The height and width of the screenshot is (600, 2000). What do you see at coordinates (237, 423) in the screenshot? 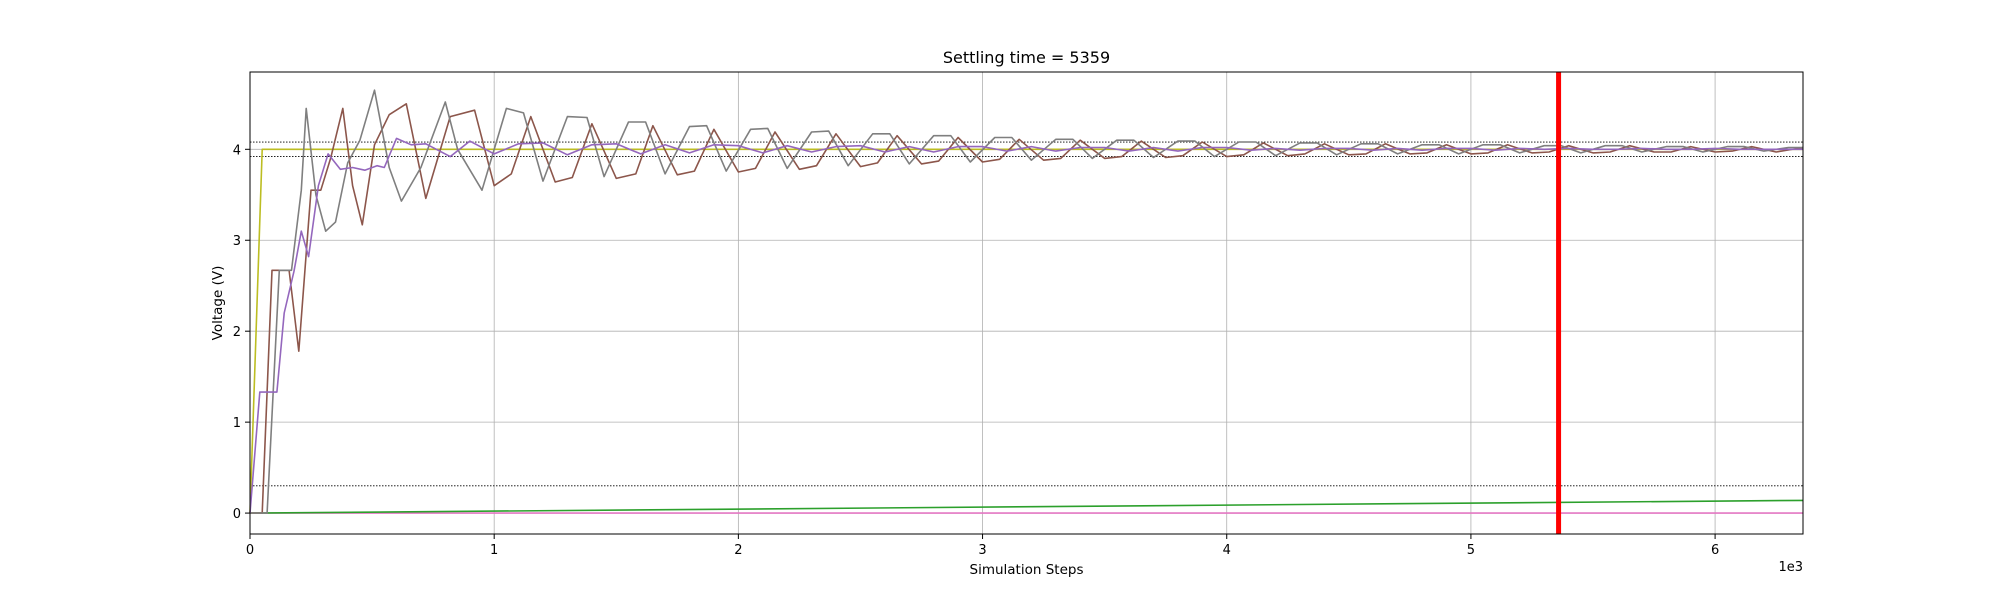
I see `y-tick-label: 1` at bounding box center [237, 423].